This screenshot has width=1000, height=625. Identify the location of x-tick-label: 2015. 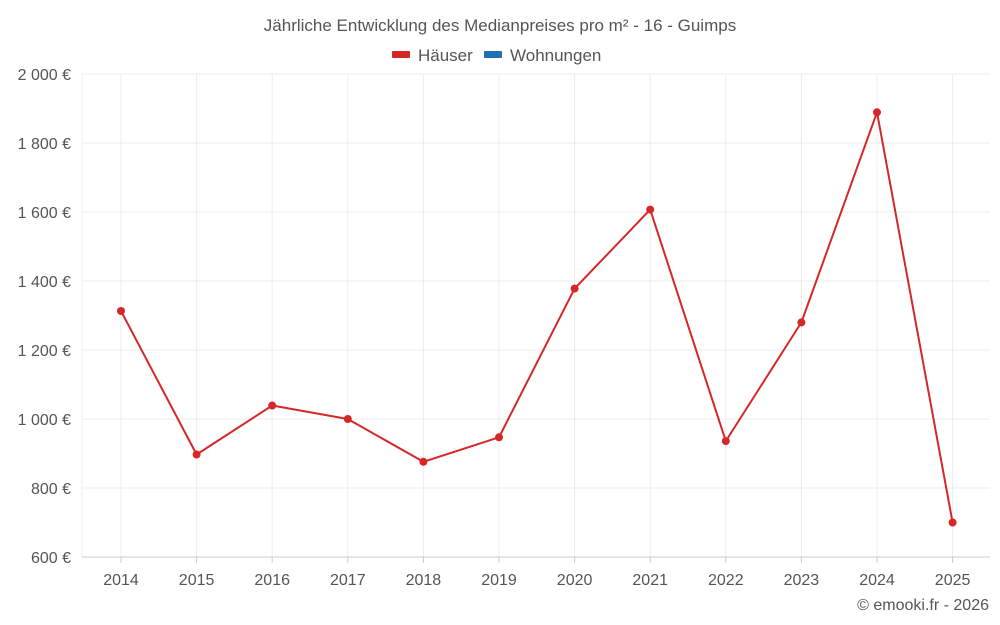
(197, 580).